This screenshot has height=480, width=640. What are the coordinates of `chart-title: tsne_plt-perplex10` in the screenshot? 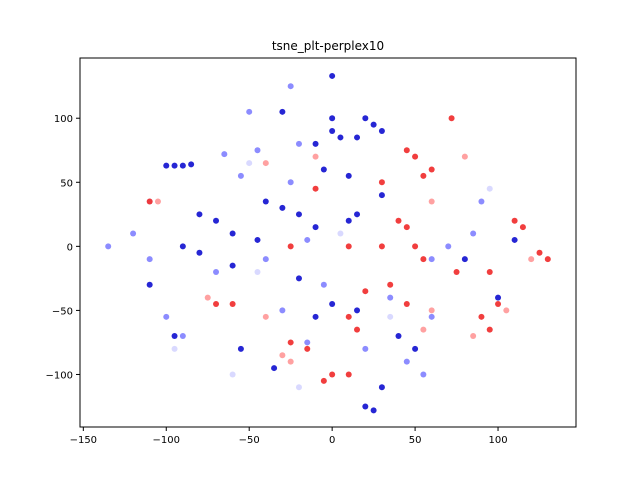 It's located at (328, 46).